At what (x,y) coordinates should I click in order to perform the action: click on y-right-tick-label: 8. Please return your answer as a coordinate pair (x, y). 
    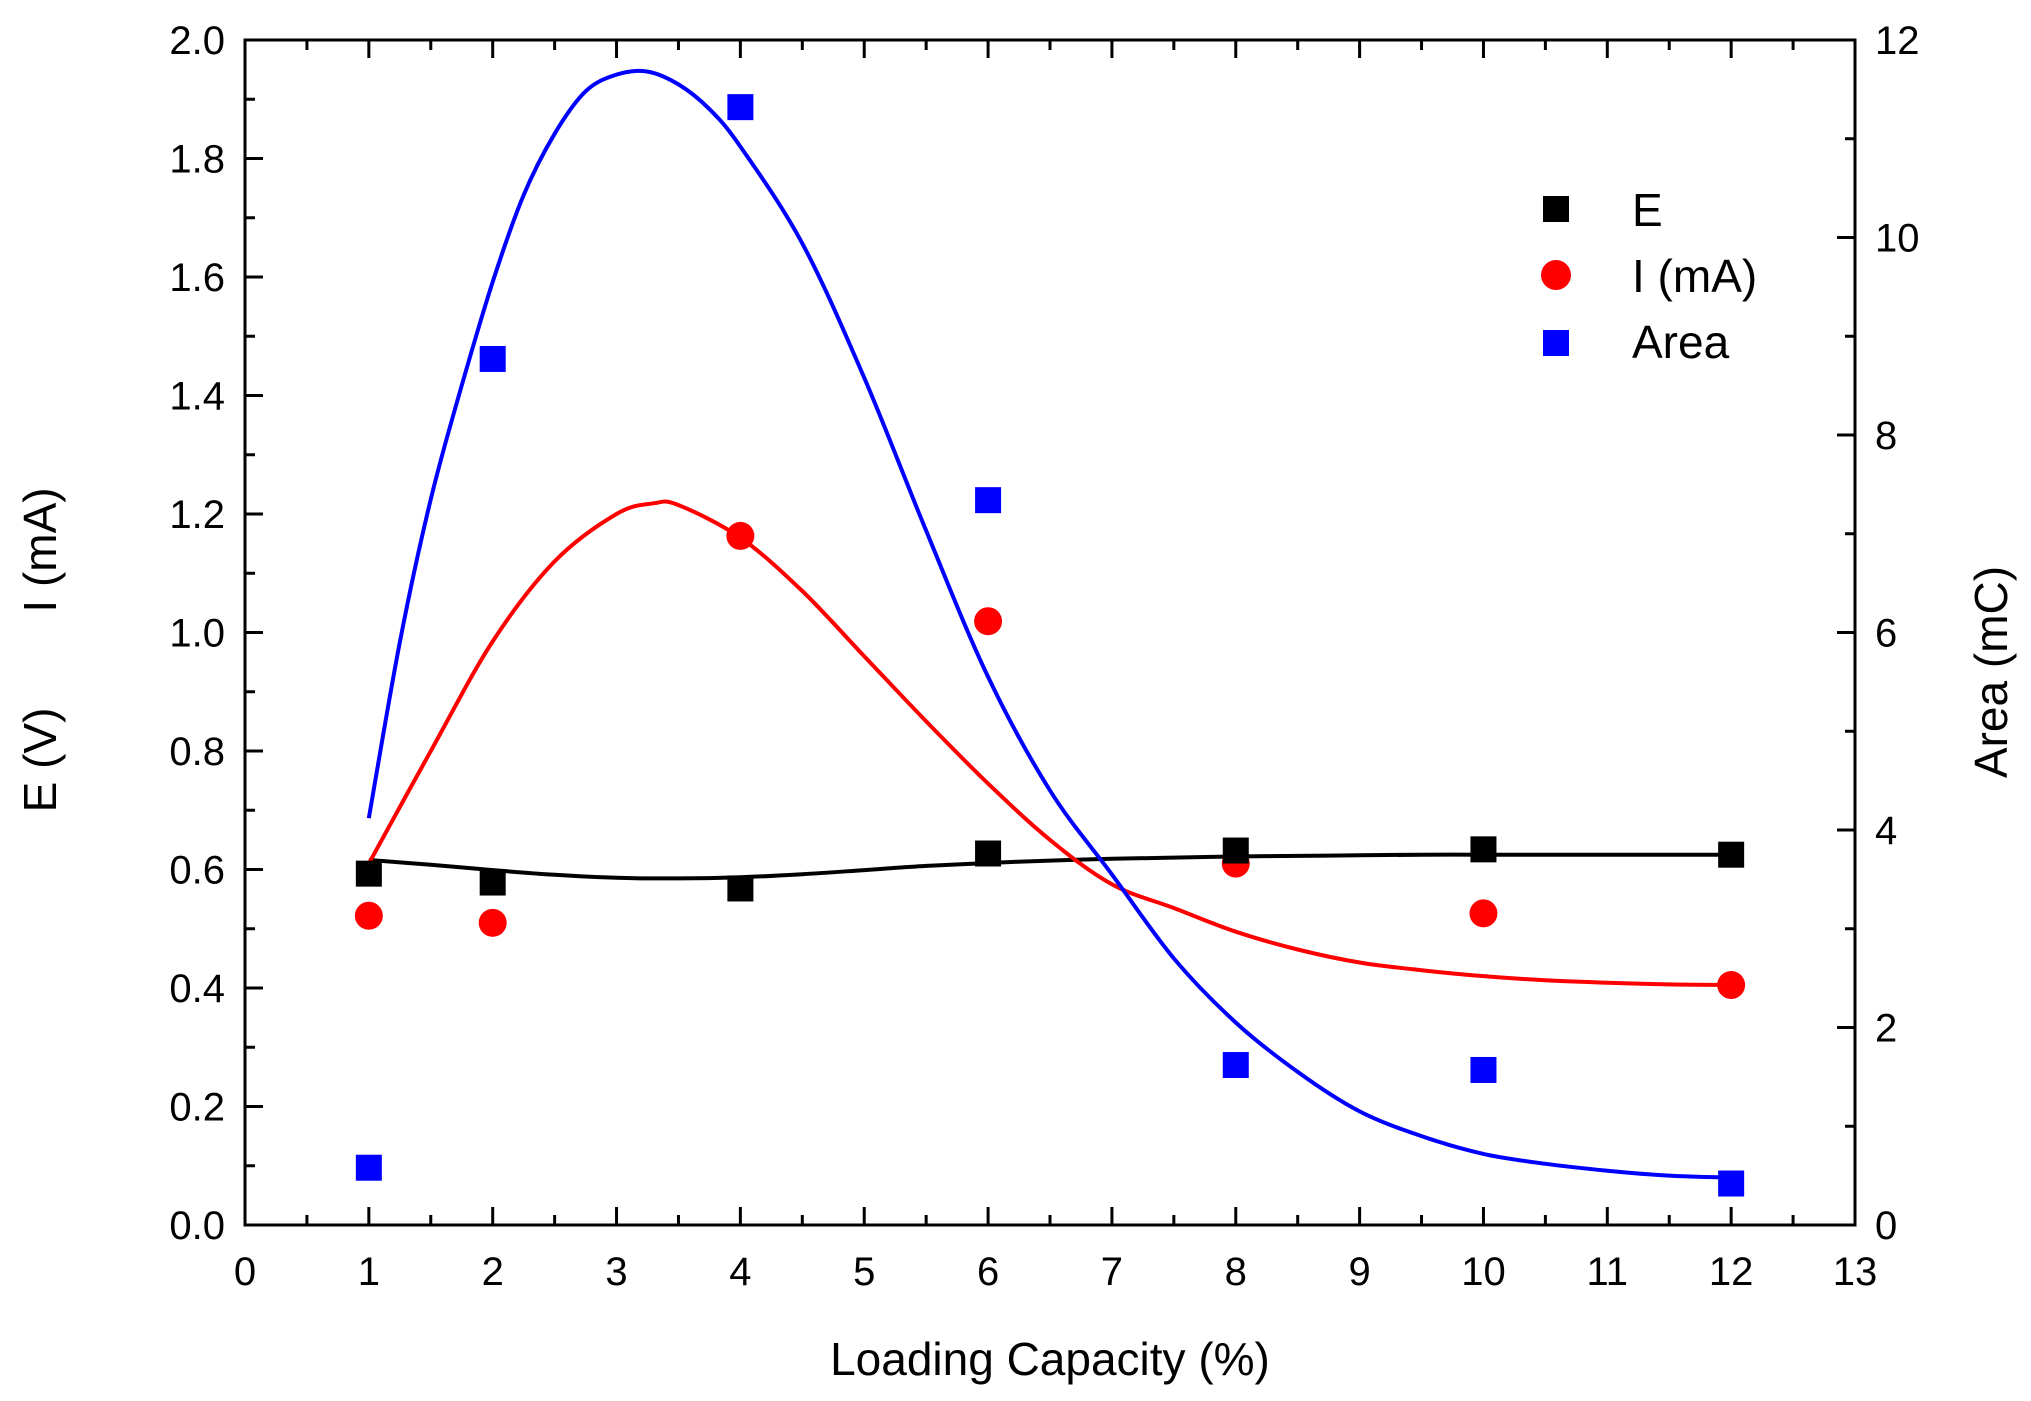
    Looking at the image, I should click on (1886, 436).